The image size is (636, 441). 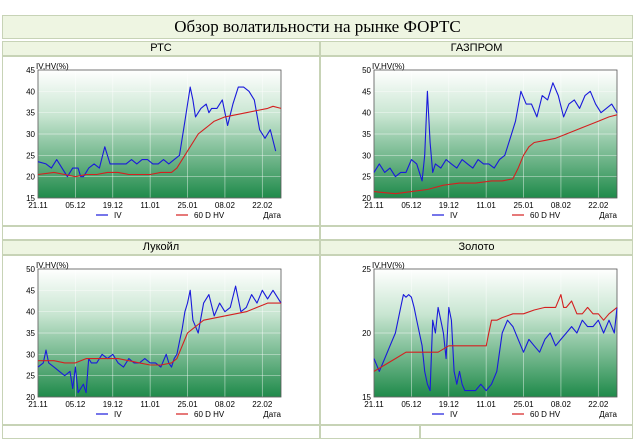 I want to click on chart-header-gazprom: ГАЗПРОМ, so click(x=476, y=48).